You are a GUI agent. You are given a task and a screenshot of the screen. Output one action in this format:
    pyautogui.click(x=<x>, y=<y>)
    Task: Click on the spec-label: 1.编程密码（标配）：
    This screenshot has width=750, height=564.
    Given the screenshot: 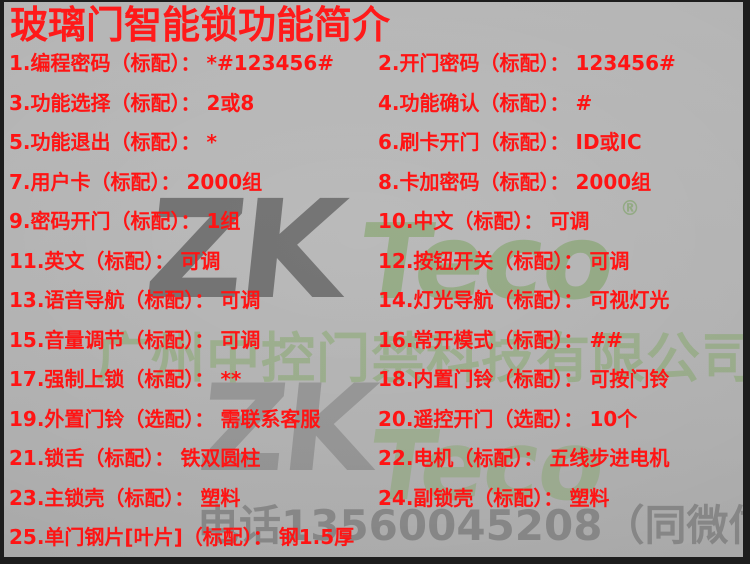 What is the action you would take?
    pyautogui.click(x=105, y=63)
    